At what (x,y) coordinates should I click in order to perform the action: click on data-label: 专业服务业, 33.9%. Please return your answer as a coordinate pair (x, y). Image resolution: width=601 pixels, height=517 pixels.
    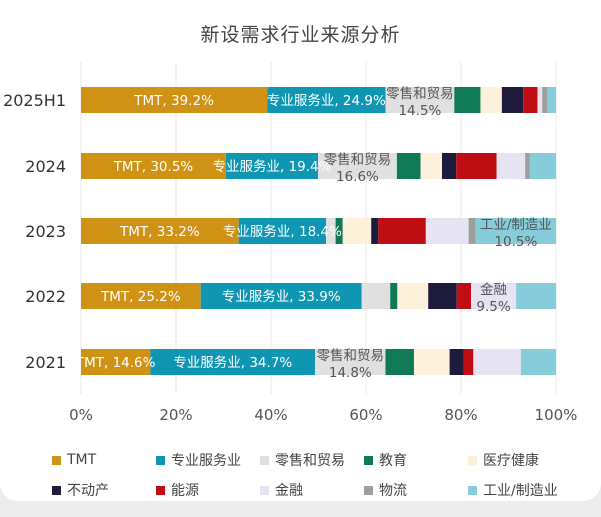
    Looking at the image, I should click on (281, 297).